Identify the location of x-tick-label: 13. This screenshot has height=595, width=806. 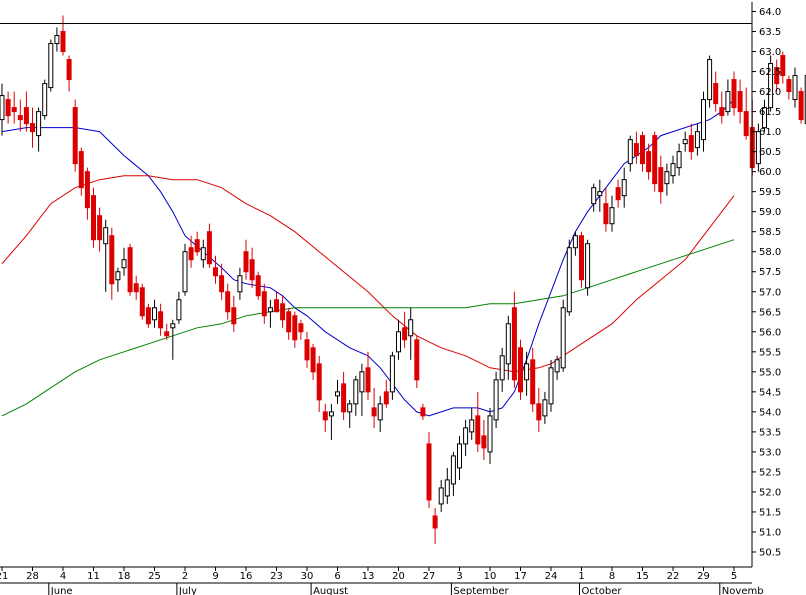
(368, 576).